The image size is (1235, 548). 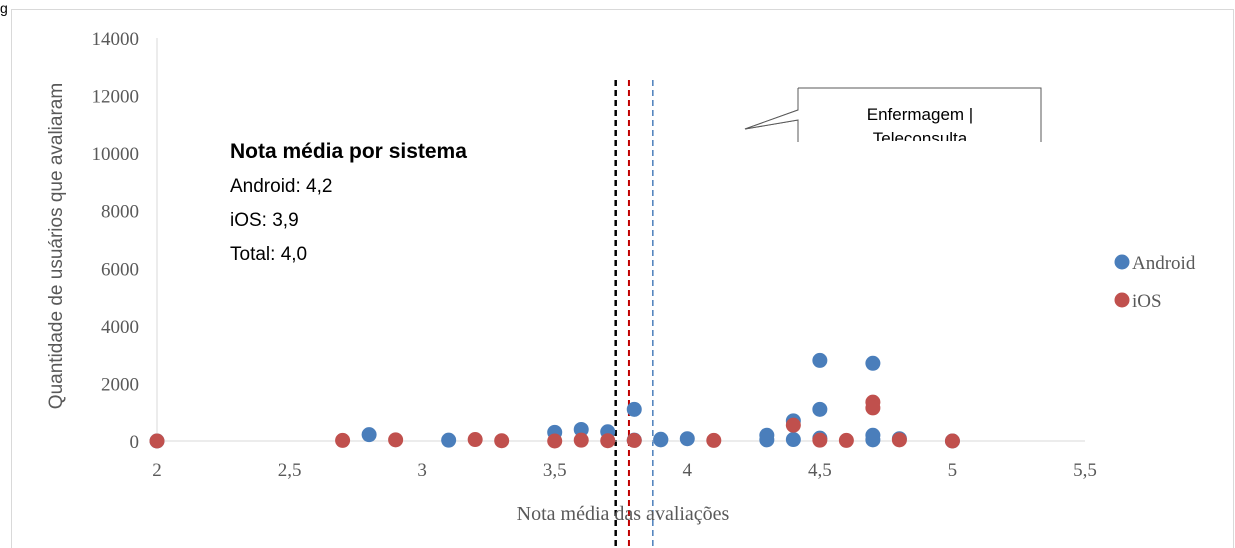 What do you see at coordinates (290, 470) in the screenshot?
I see `x-tick-label: 2,5` at bounding box center [290, 470].